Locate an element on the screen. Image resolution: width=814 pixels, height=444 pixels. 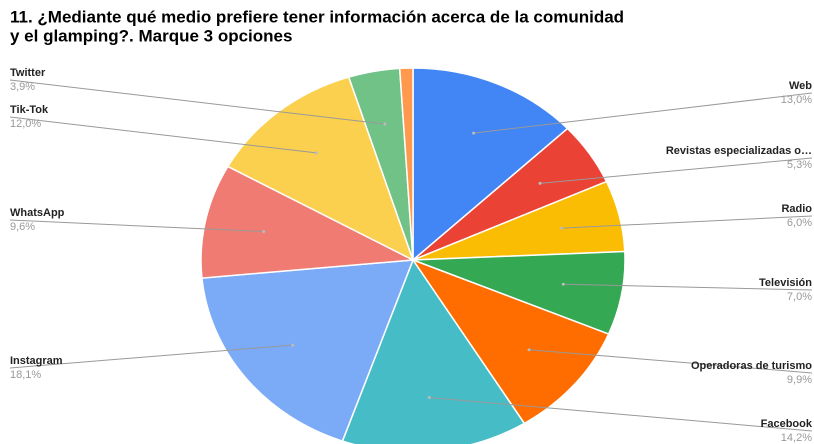
slice-label: Televisión is located at coordinates (785, 283).